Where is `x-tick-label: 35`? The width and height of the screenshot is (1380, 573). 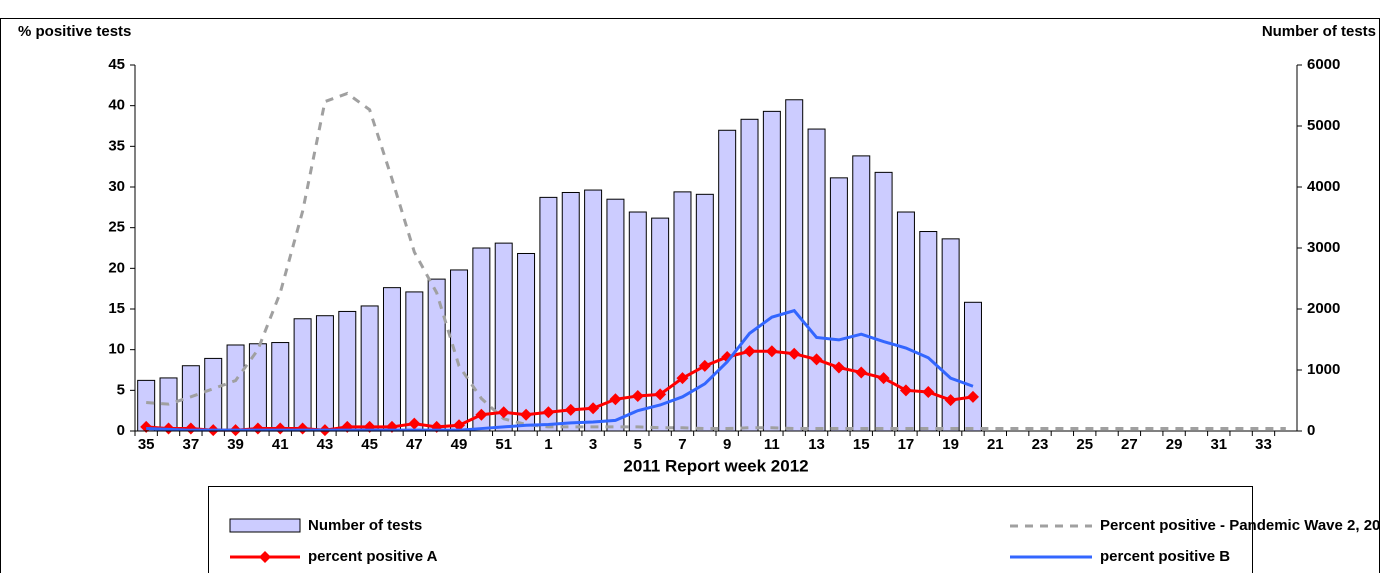
x-tick-label: 35 is located at coordinates (146, 444).